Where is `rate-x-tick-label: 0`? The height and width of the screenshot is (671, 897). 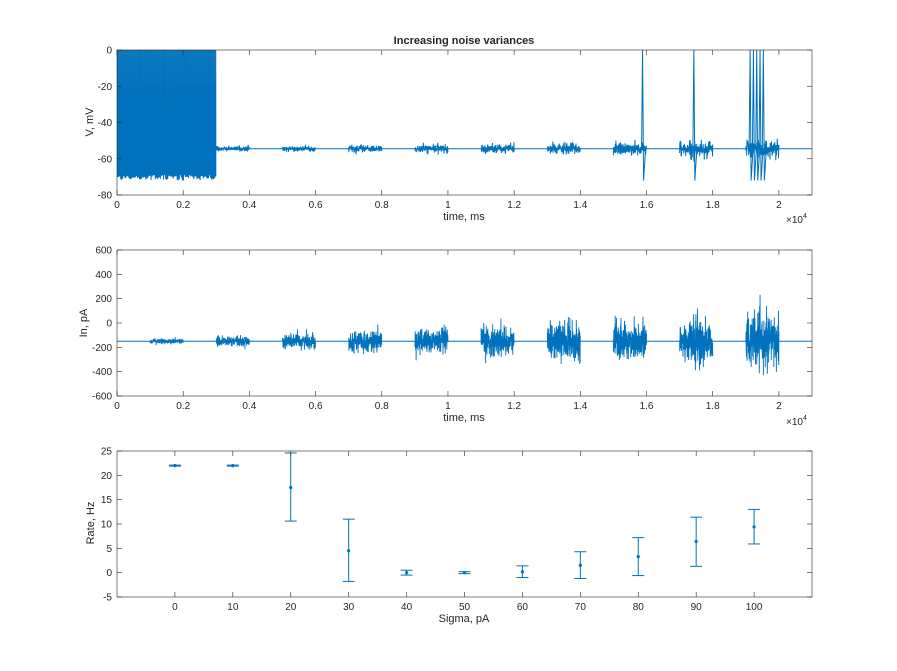 rate-x-tick-label: 0 is located at coordinates (175, 607).